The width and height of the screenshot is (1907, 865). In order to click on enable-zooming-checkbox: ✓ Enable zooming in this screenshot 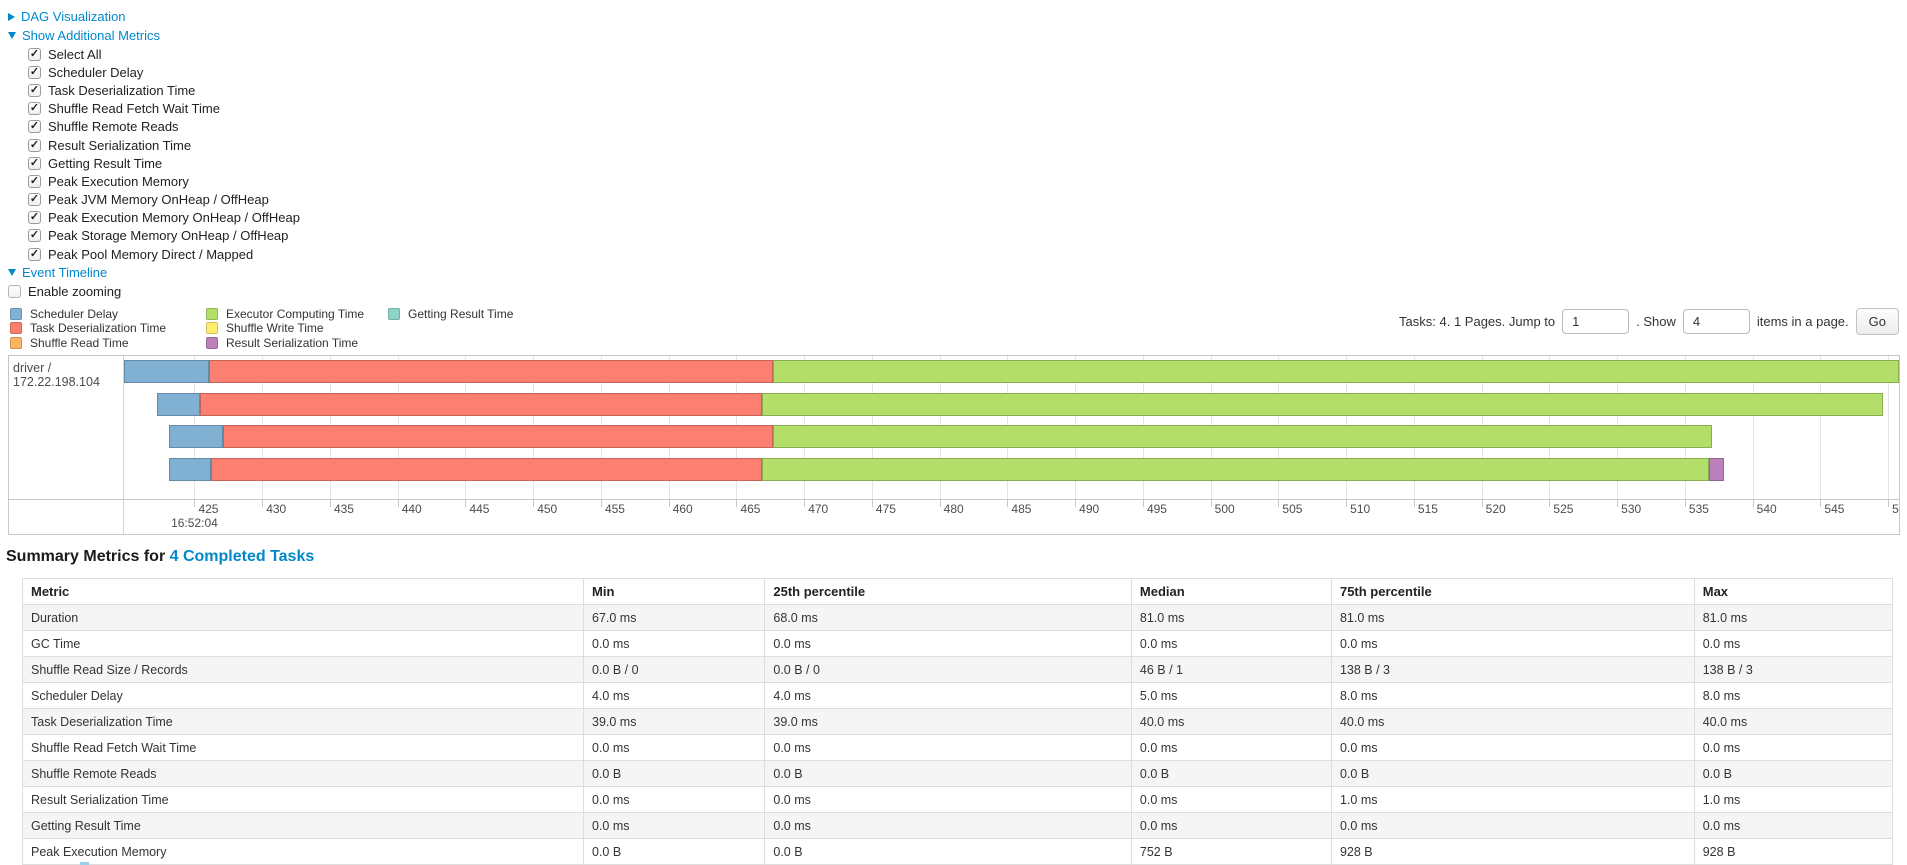, I will do `click(957, 291)`.